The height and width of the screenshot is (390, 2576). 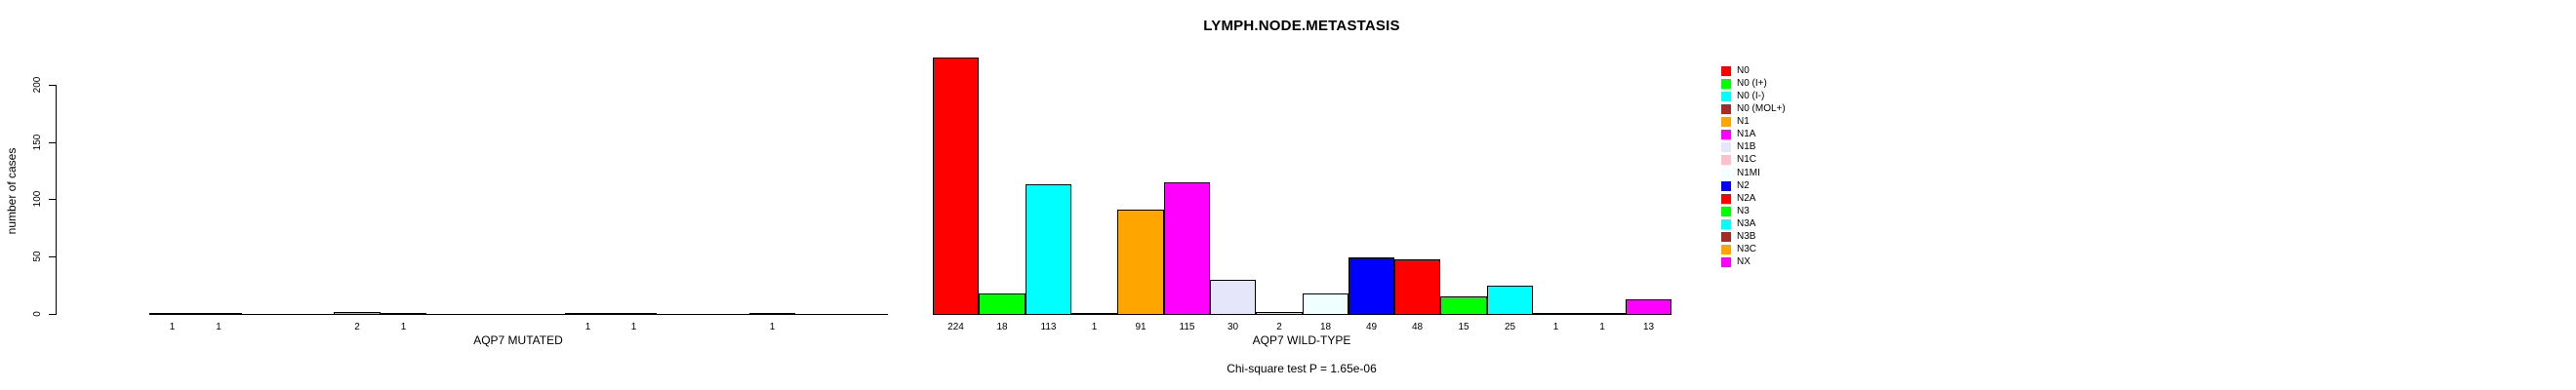 I want to click on bar-label: 30, so click(x=1233, y=327).